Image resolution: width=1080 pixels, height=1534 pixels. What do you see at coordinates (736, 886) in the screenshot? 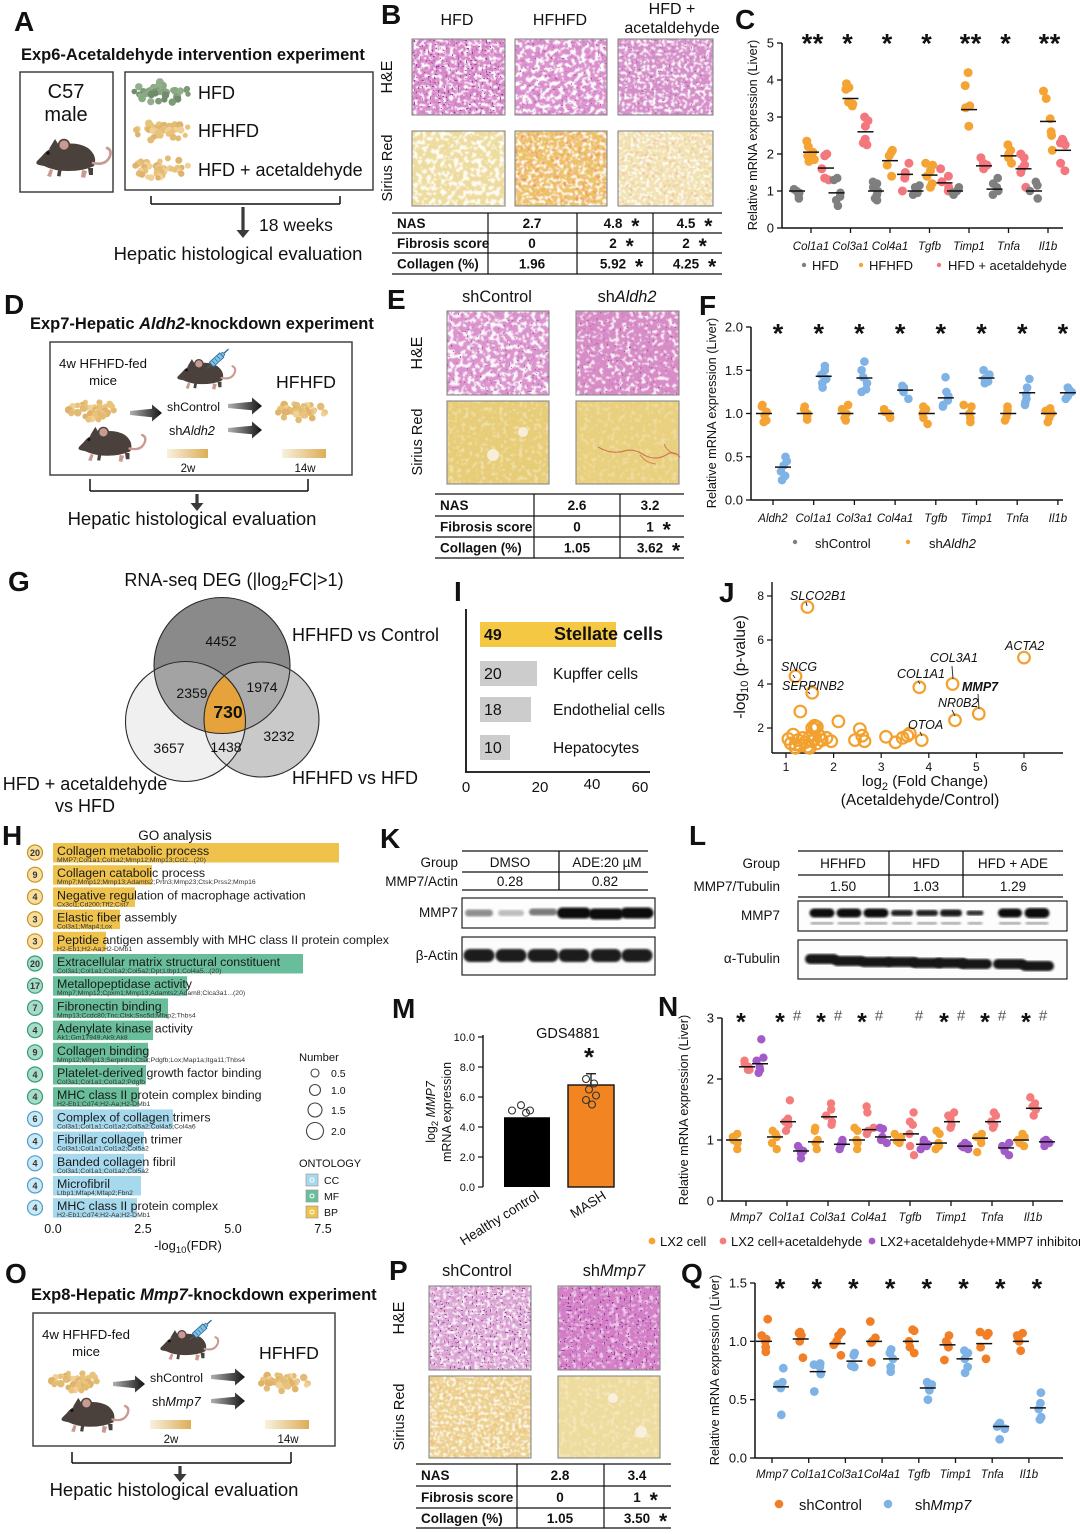
I see `svg-text: MMP7/Tubulin` at bounding box center [736, 886].